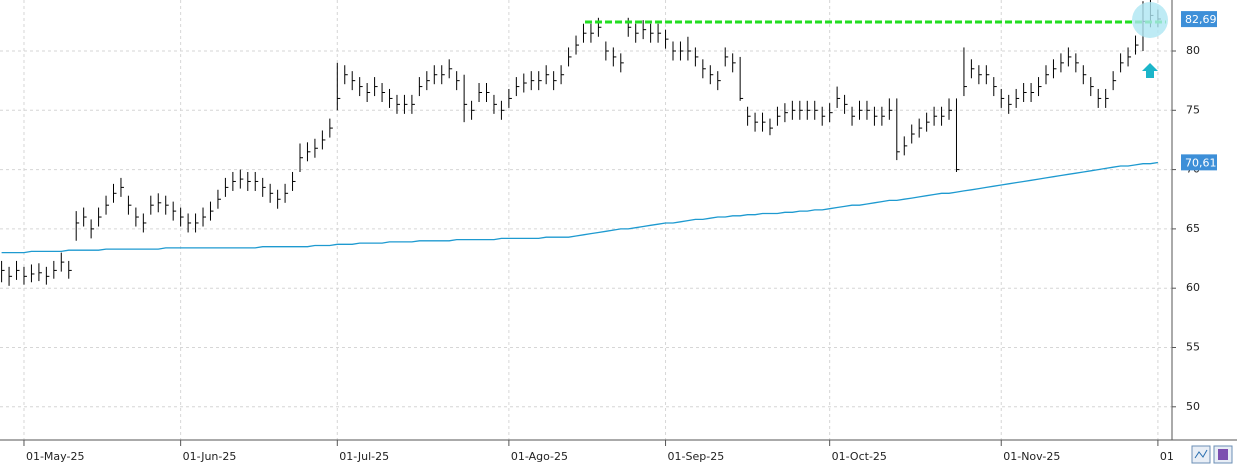 Image resolution: width=1237 pixels, height=466 pixels. Describe the element at coordinates (539, 456) in the screenshot. I see `x-tick-label: 01-Ago-25` at that location.